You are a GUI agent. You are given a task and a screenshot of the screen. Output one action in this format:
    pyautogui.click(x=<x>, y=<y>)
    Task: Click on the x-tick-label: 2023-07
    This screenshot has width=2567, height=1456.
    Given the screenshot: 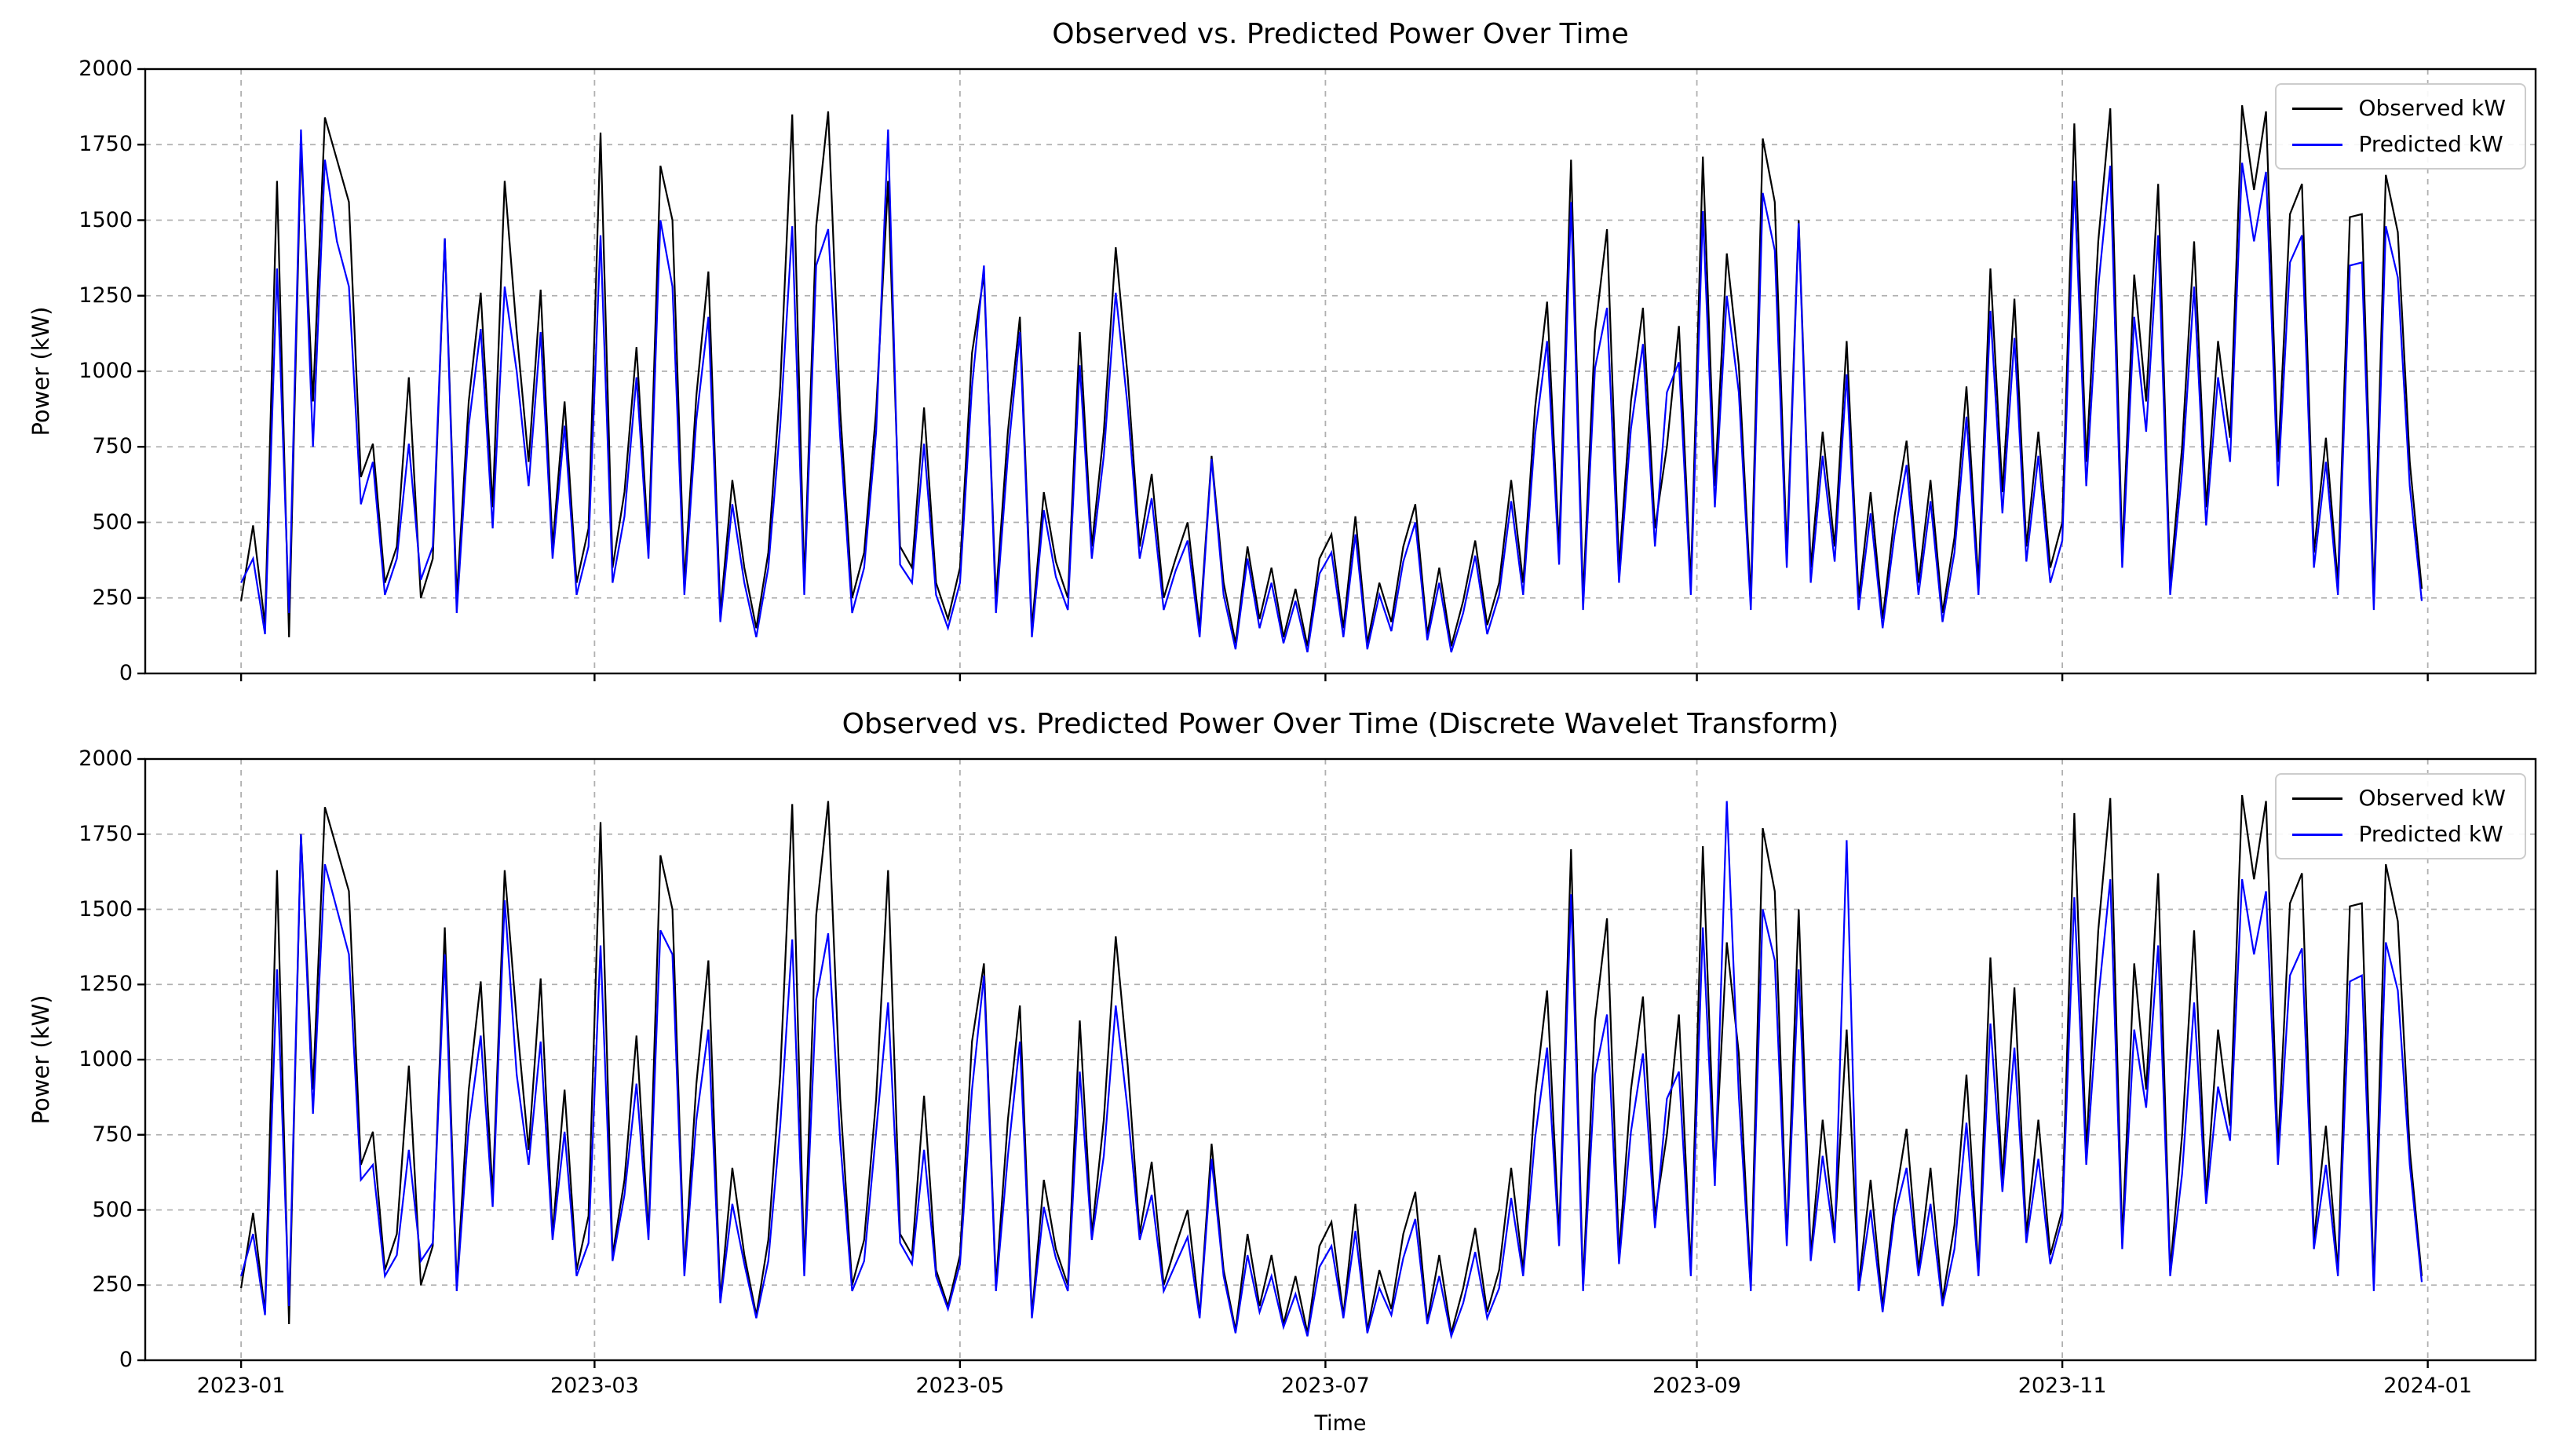 What is the action you would take?
    pyautogui.click(x=1326, y=1386)
    